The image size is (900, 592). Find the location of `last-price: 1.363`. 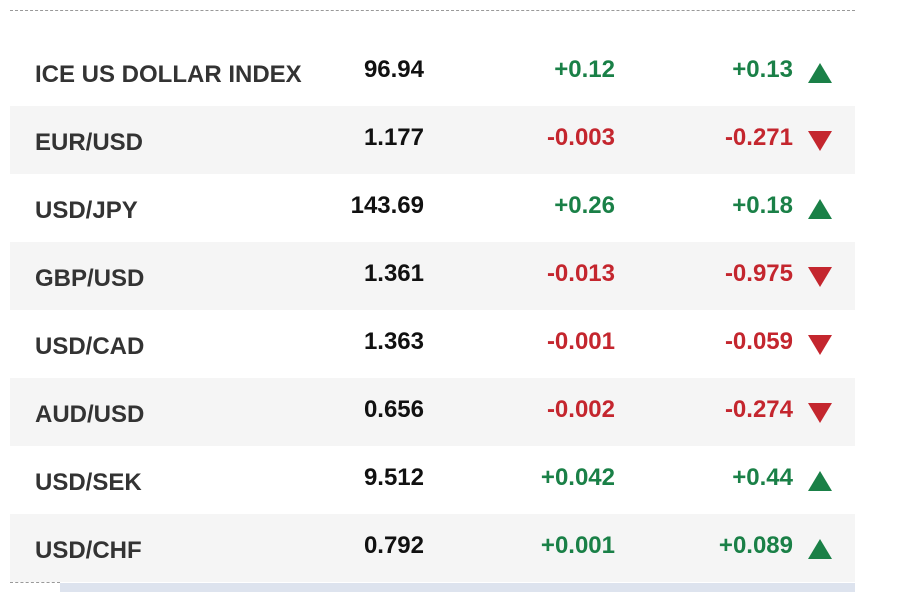

last-price: 1.363 is located at coordinates (393, 341).